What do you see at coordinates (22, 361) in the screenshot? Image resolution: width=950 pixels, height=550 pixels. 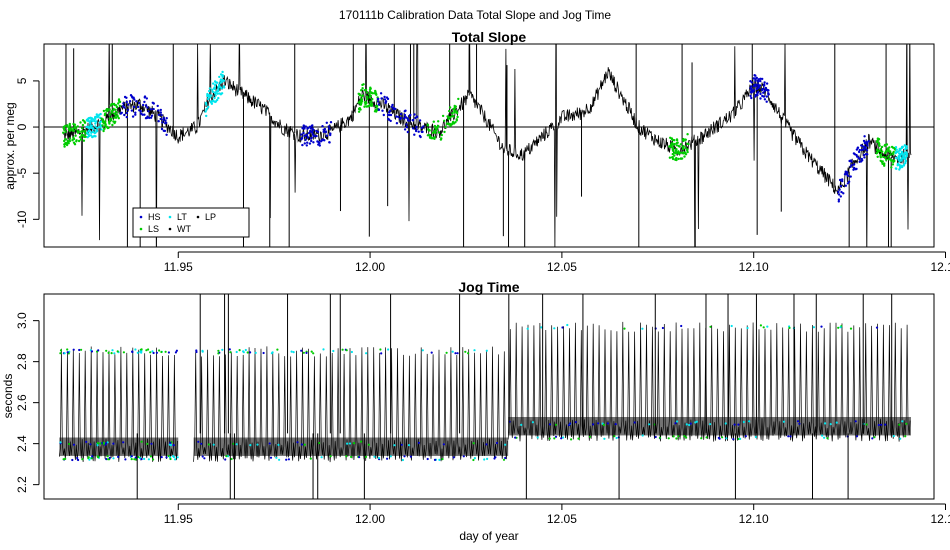 I see `y-tick-label: 2.8` at bounding box center [22, 361].